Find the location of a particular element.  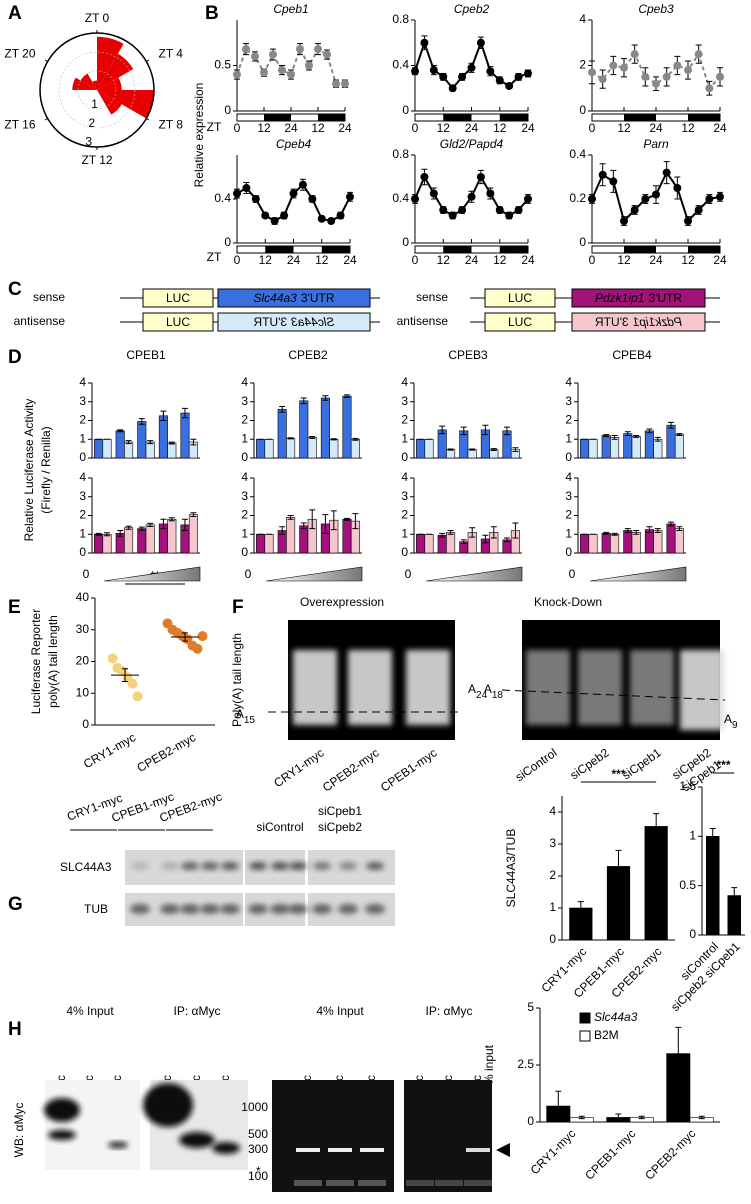

angle-tick is located at coordinates (46, 119).